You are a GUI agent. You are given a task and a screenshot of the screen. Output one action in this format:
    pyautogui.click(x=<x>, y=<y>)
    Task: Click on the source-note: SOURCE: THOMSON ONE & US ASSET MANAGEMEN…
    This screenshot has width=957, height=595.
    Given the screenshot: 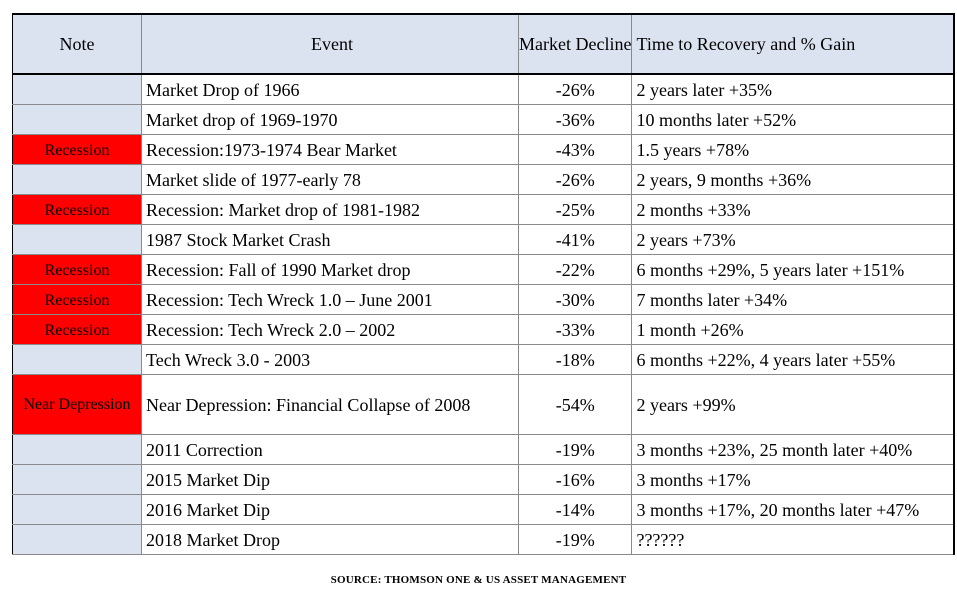 What is the action you would take?
    pyautogui.click(x=478, y=580)
    